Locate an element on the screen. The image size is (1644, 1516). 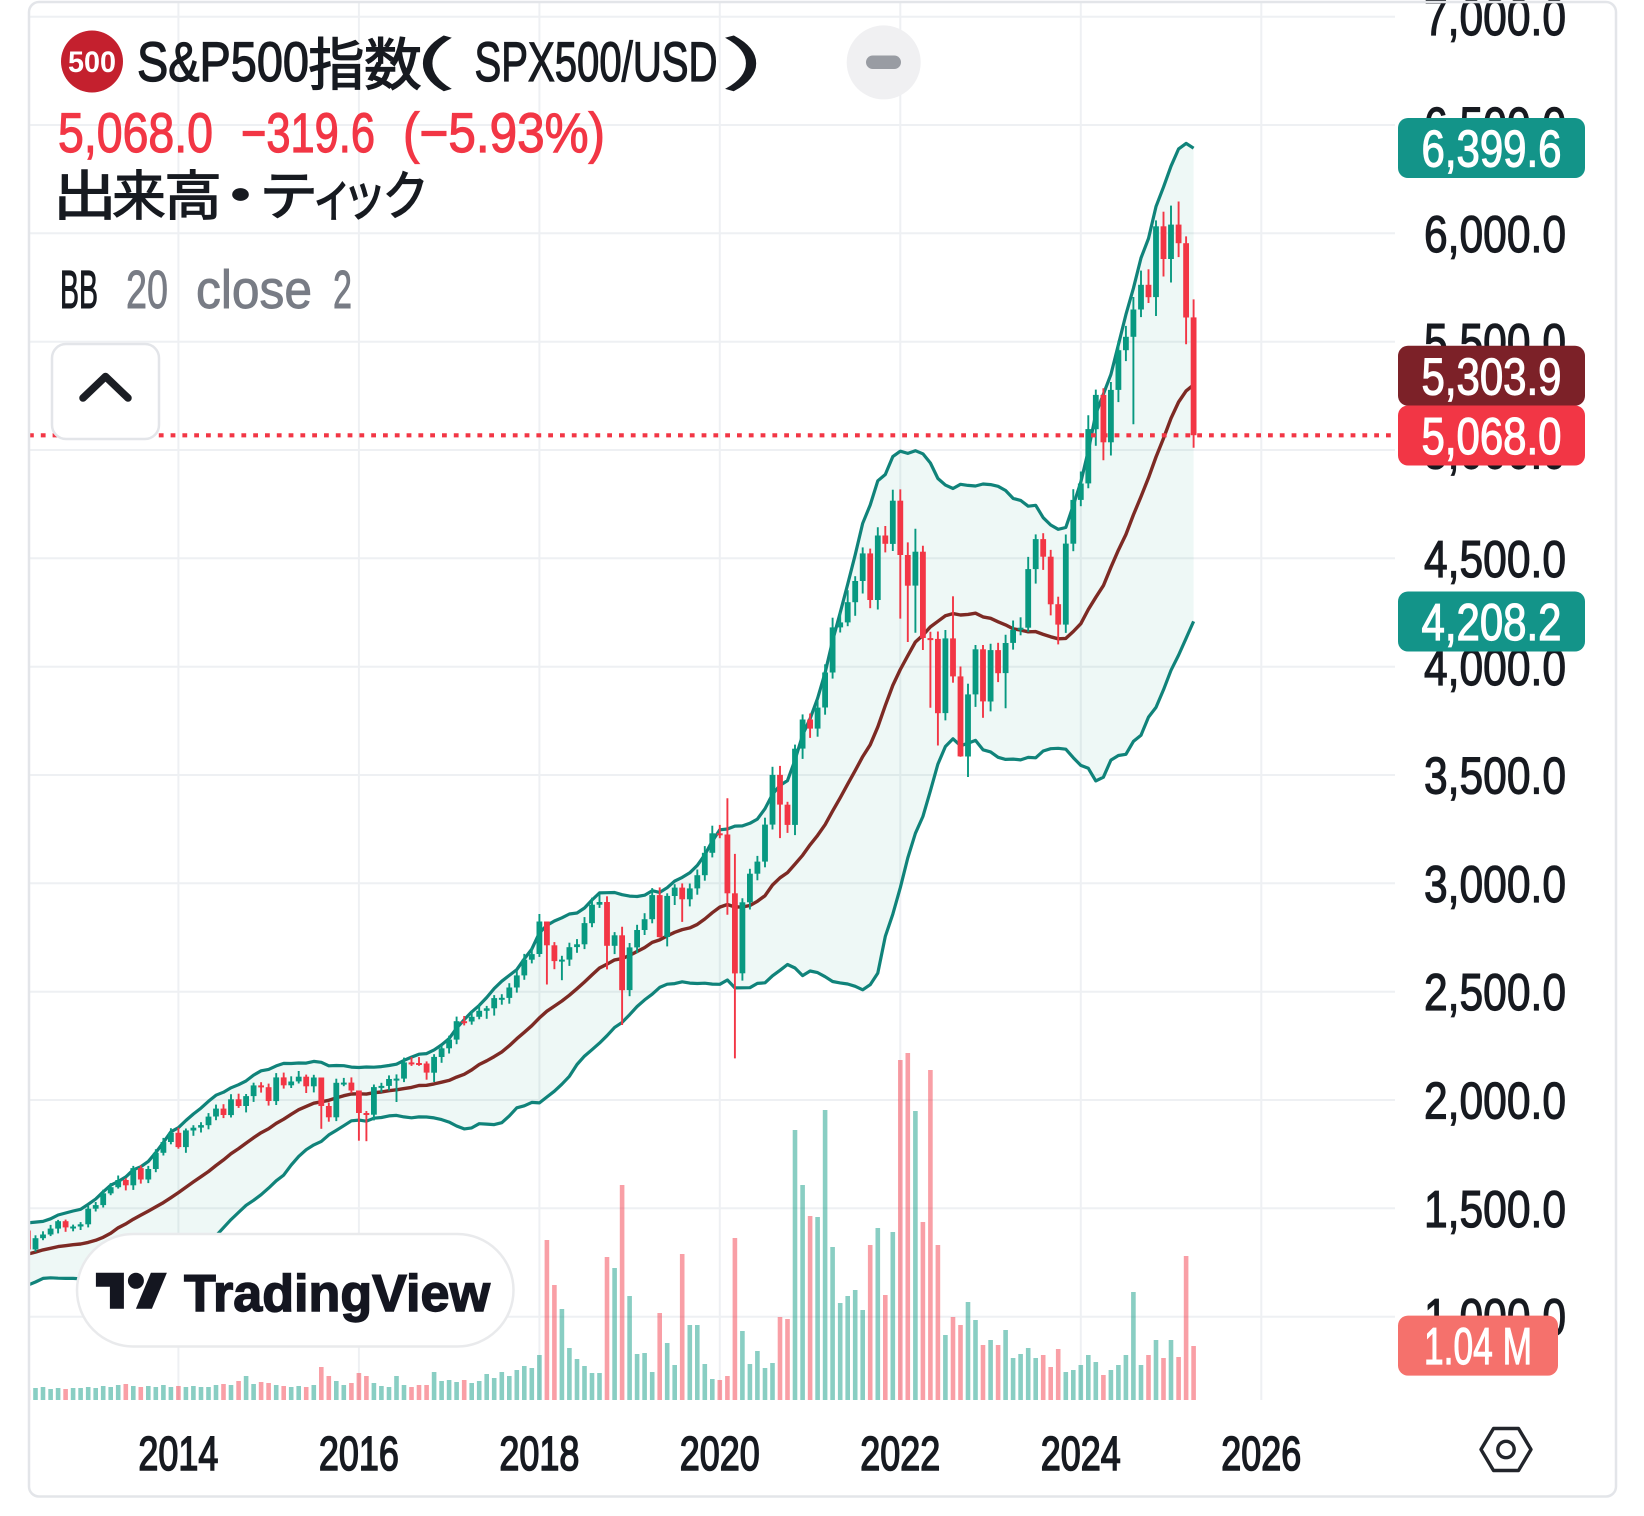
svg-text: 2026 is located at coordinates (1261, 1454).